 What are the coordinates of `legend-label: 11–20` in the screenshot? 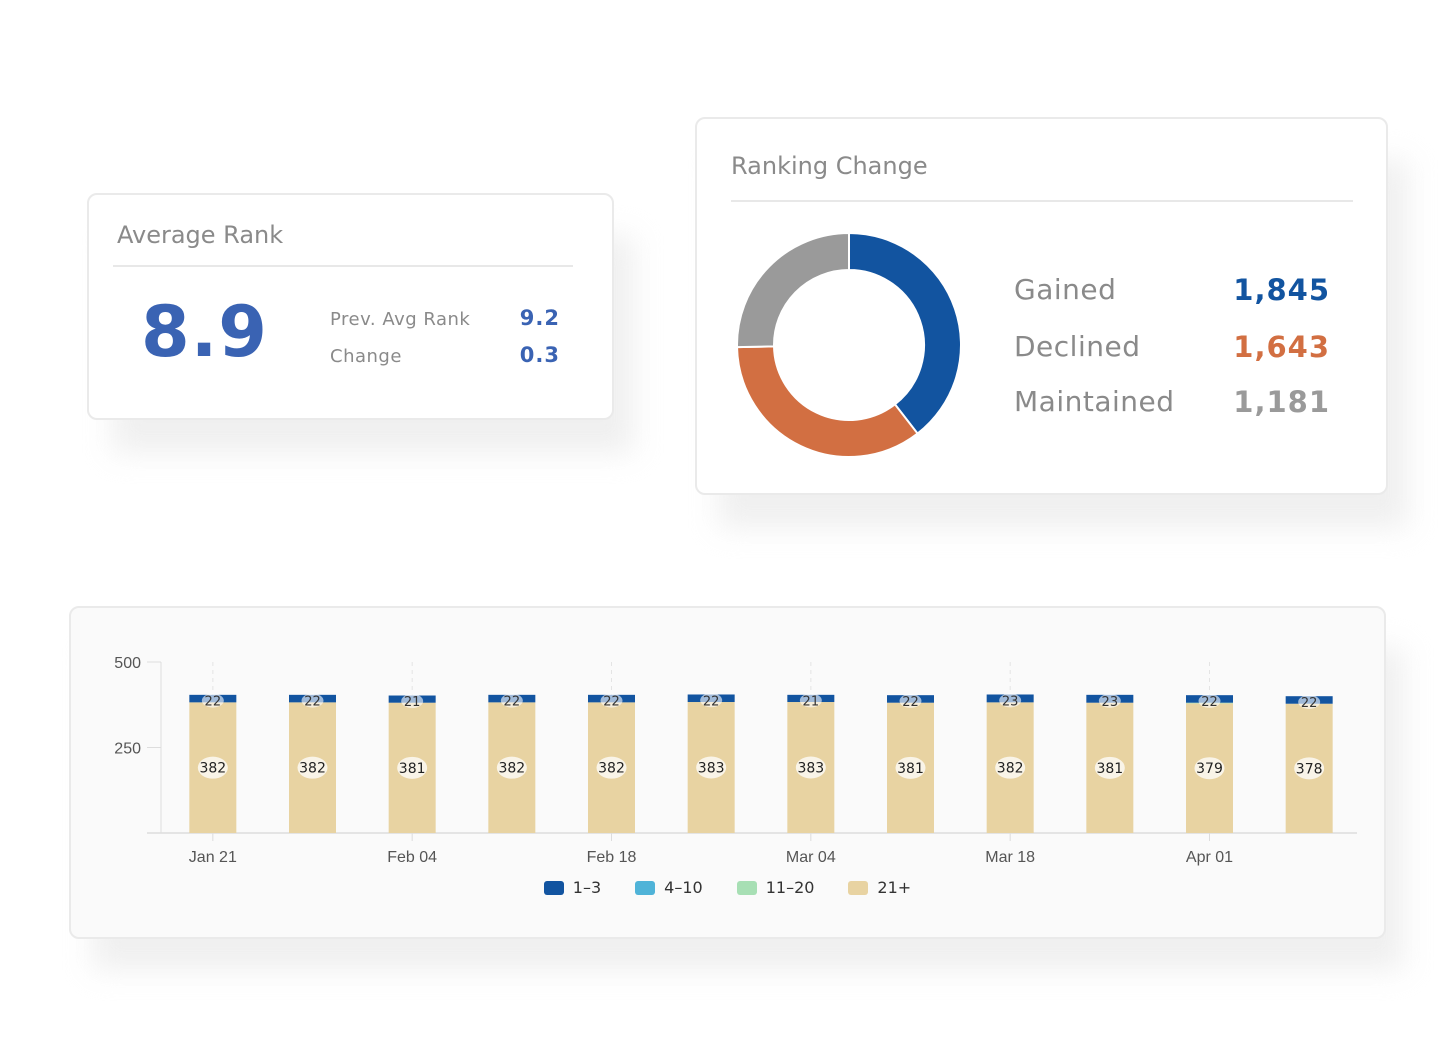 It's located at (790, 887).